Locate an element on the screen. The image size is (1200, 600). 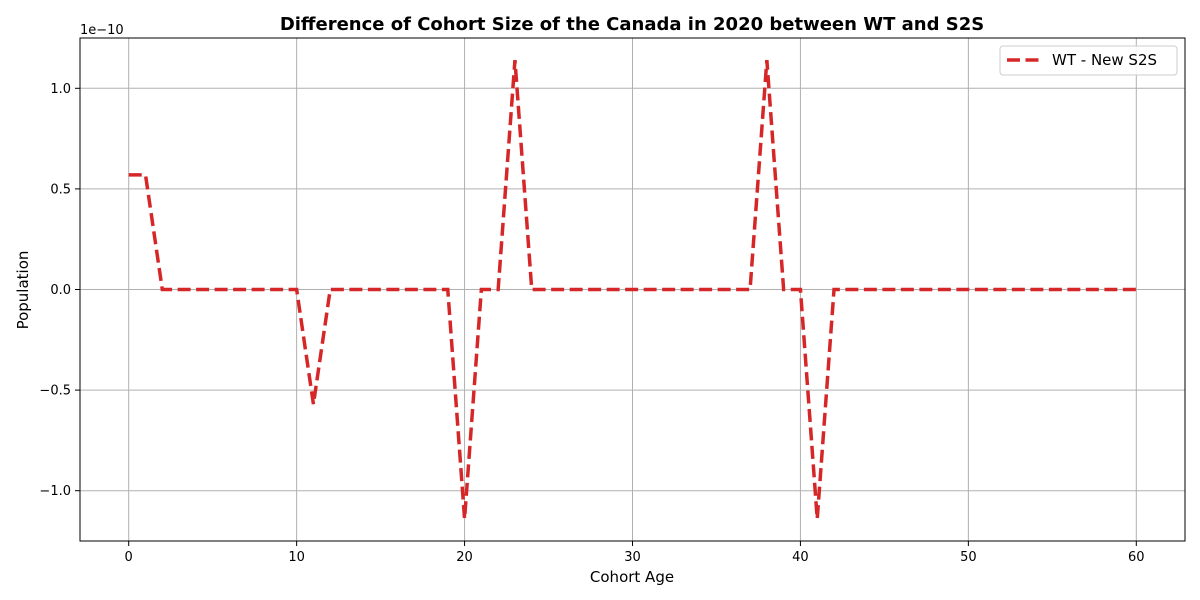
legend-box is located at coordinates (1088, 60).